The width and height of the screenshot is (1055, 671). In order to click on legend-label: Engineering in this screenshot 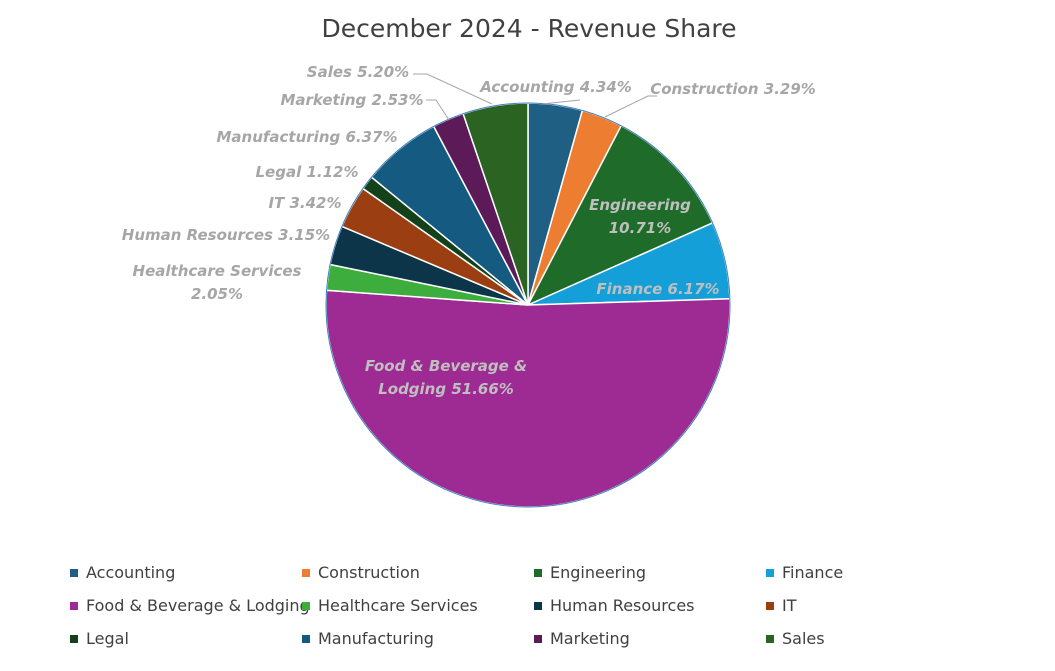, I will do `click(598, 572)`.